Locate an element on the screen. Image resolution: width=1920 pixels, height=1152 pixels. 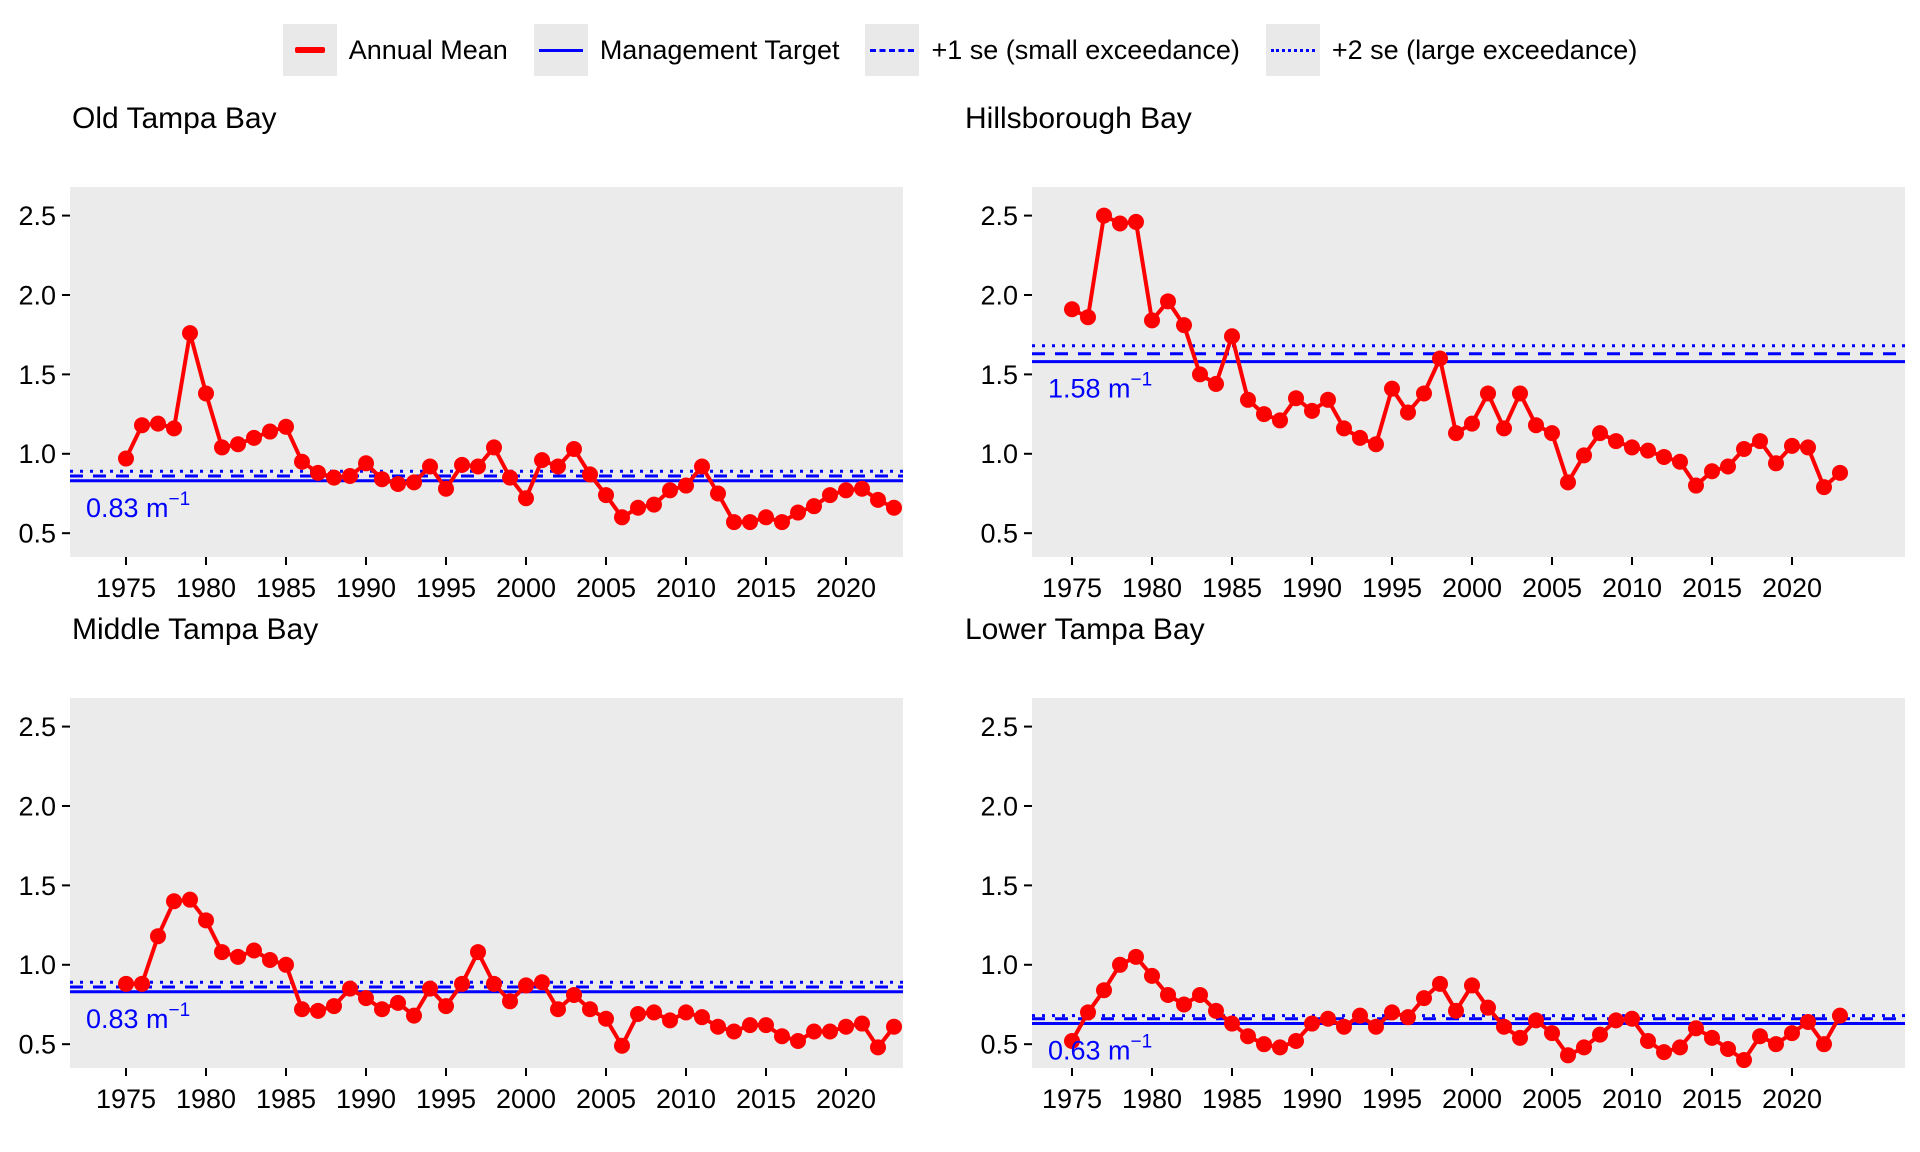
y-tick-label: 2.0 is located at coordinates (999, 295).